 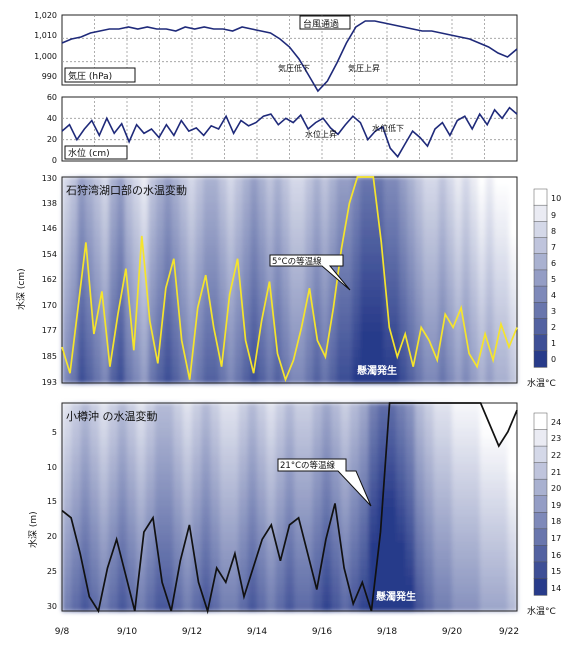 I want to click on otaru-isotherm-label: 21°Cの等温線, so click(x=308, y=465).